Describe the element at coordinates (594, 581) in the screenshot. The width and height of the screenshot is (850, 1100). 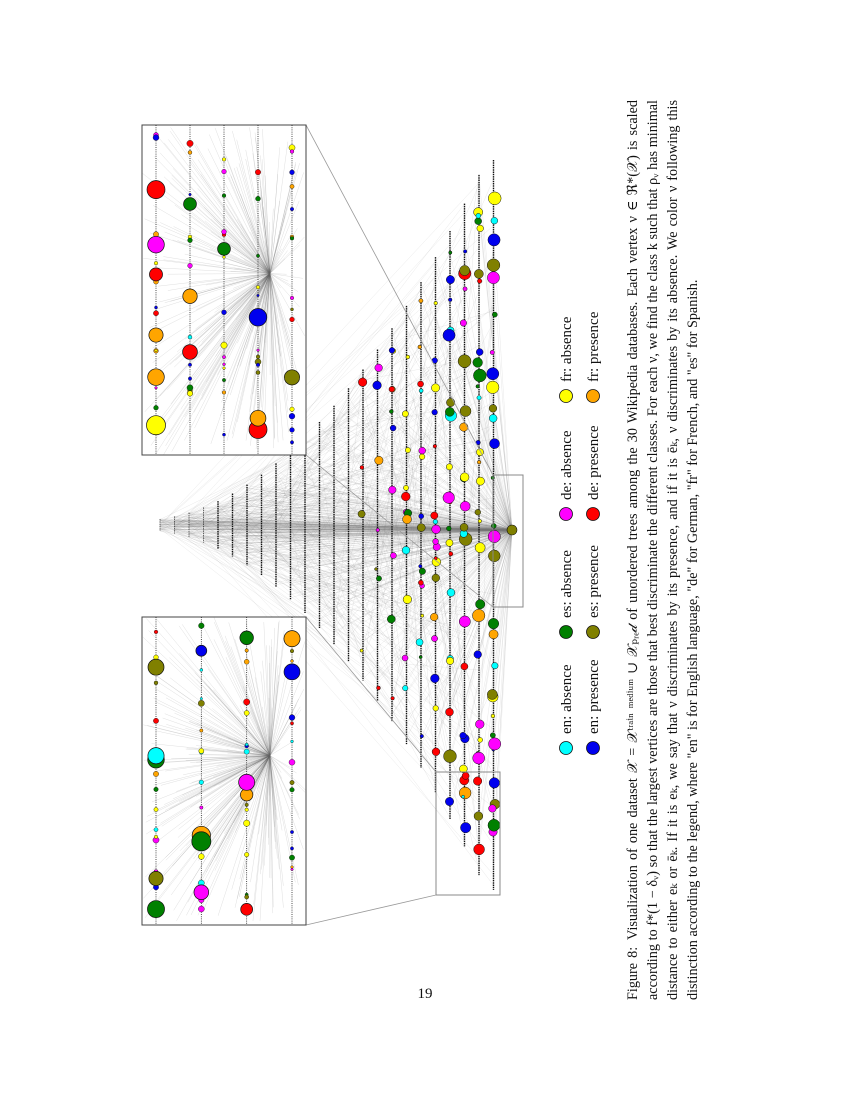
I see `legend-label: es: presence` at that location.